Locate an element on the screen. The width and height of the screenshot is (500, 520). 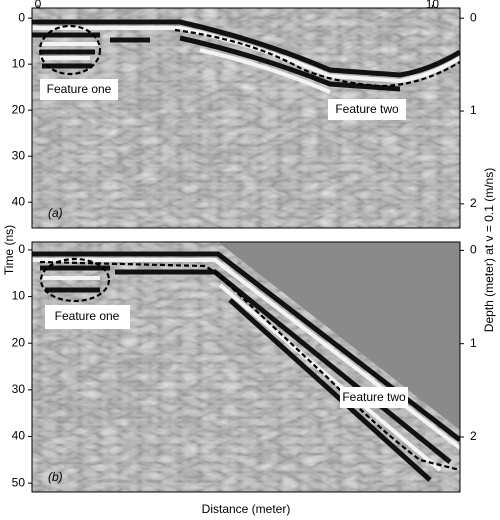
x-tick-label: 10 is located at coordinates (433, 5).